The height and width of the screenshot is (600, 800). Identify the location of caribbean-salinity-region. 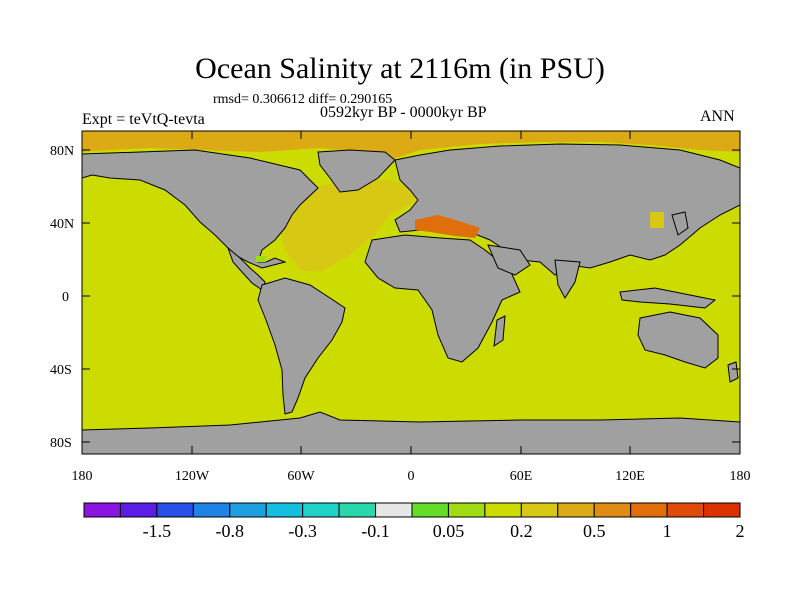
(261, 259).